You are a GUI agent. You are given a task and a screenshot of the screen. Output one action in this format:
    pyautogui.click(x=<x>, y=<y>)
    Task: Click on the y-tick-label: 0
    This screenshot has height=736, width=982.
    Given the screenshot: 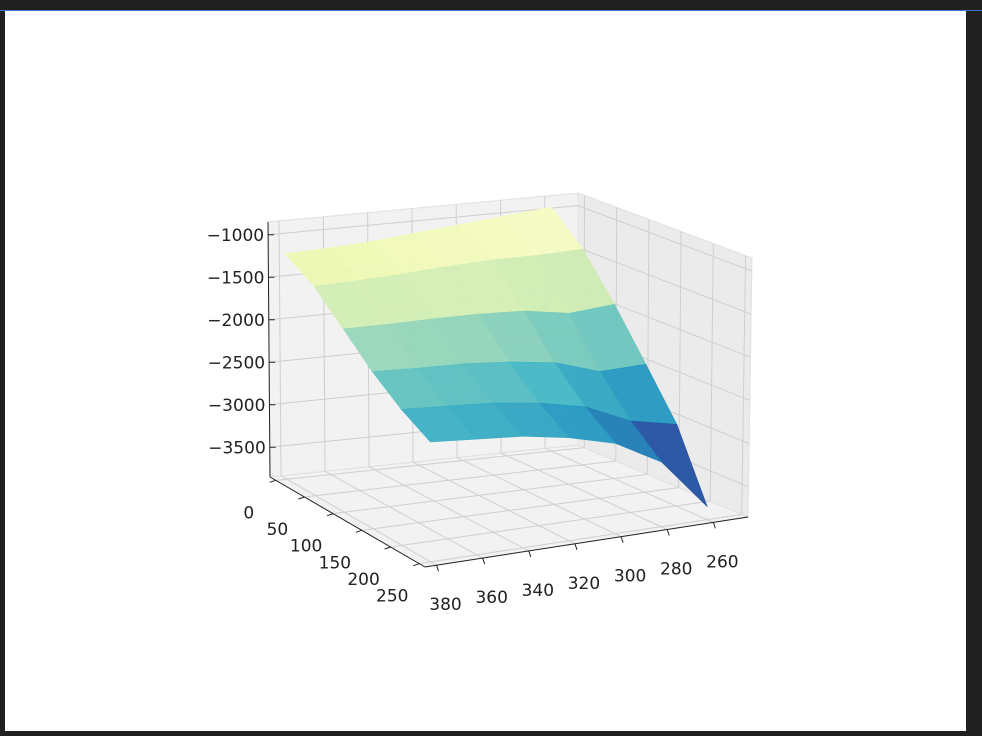 What is the action you would take?
    pyautogui.click(x=248, y=513)
    